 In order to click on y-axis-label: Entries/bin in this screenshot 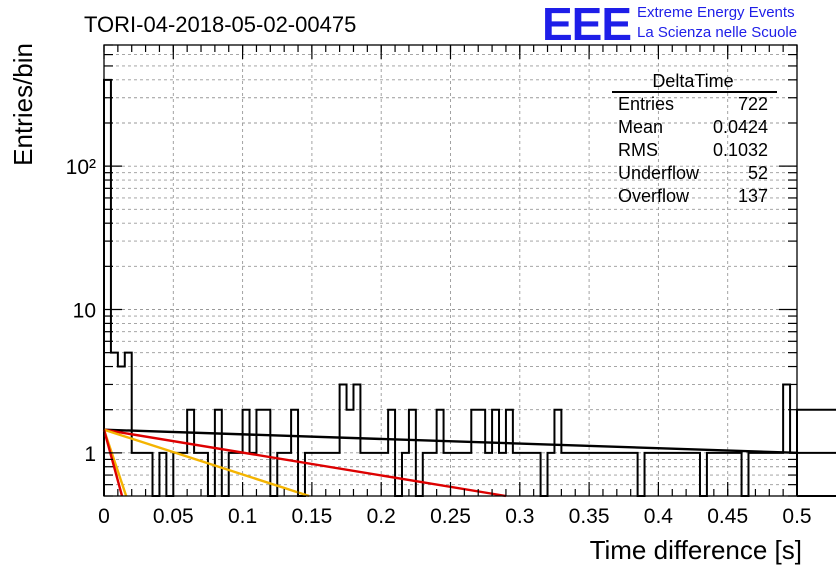, I will do `click(23, 104)`.